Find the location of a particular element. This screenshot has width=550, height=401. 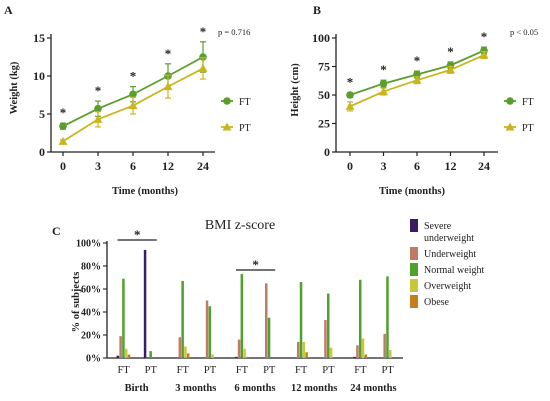

bmi-y-tick-label: 100% is located at coordinates (88, 244).